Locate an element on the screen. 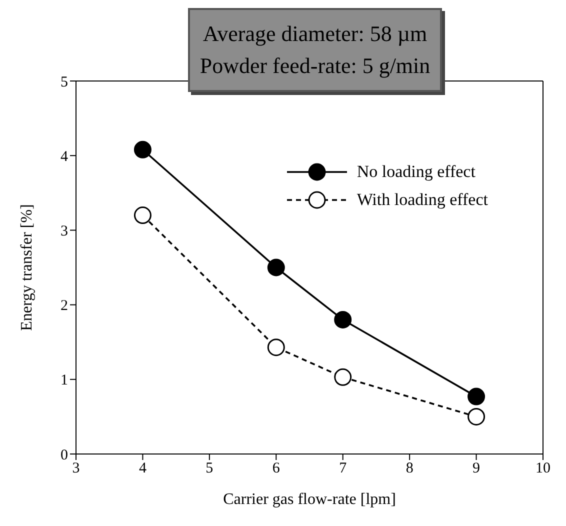 The width and height of the screenshot is (566, 526). y-axis-title: Energy transfer [%] is located at coordinates (27, 267).